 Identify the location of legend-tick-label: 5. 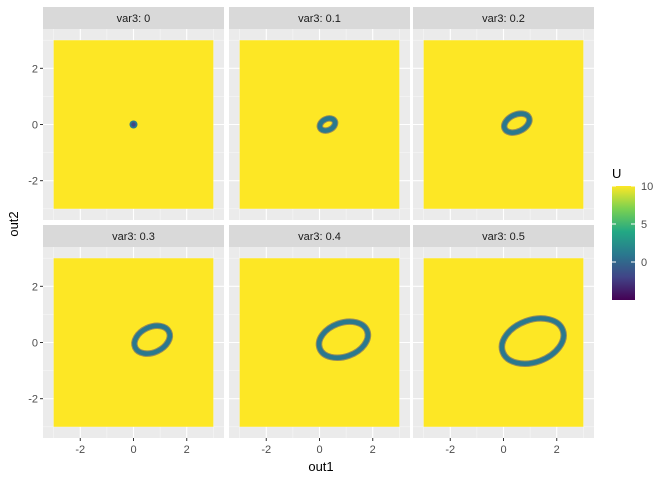
(644, 225).